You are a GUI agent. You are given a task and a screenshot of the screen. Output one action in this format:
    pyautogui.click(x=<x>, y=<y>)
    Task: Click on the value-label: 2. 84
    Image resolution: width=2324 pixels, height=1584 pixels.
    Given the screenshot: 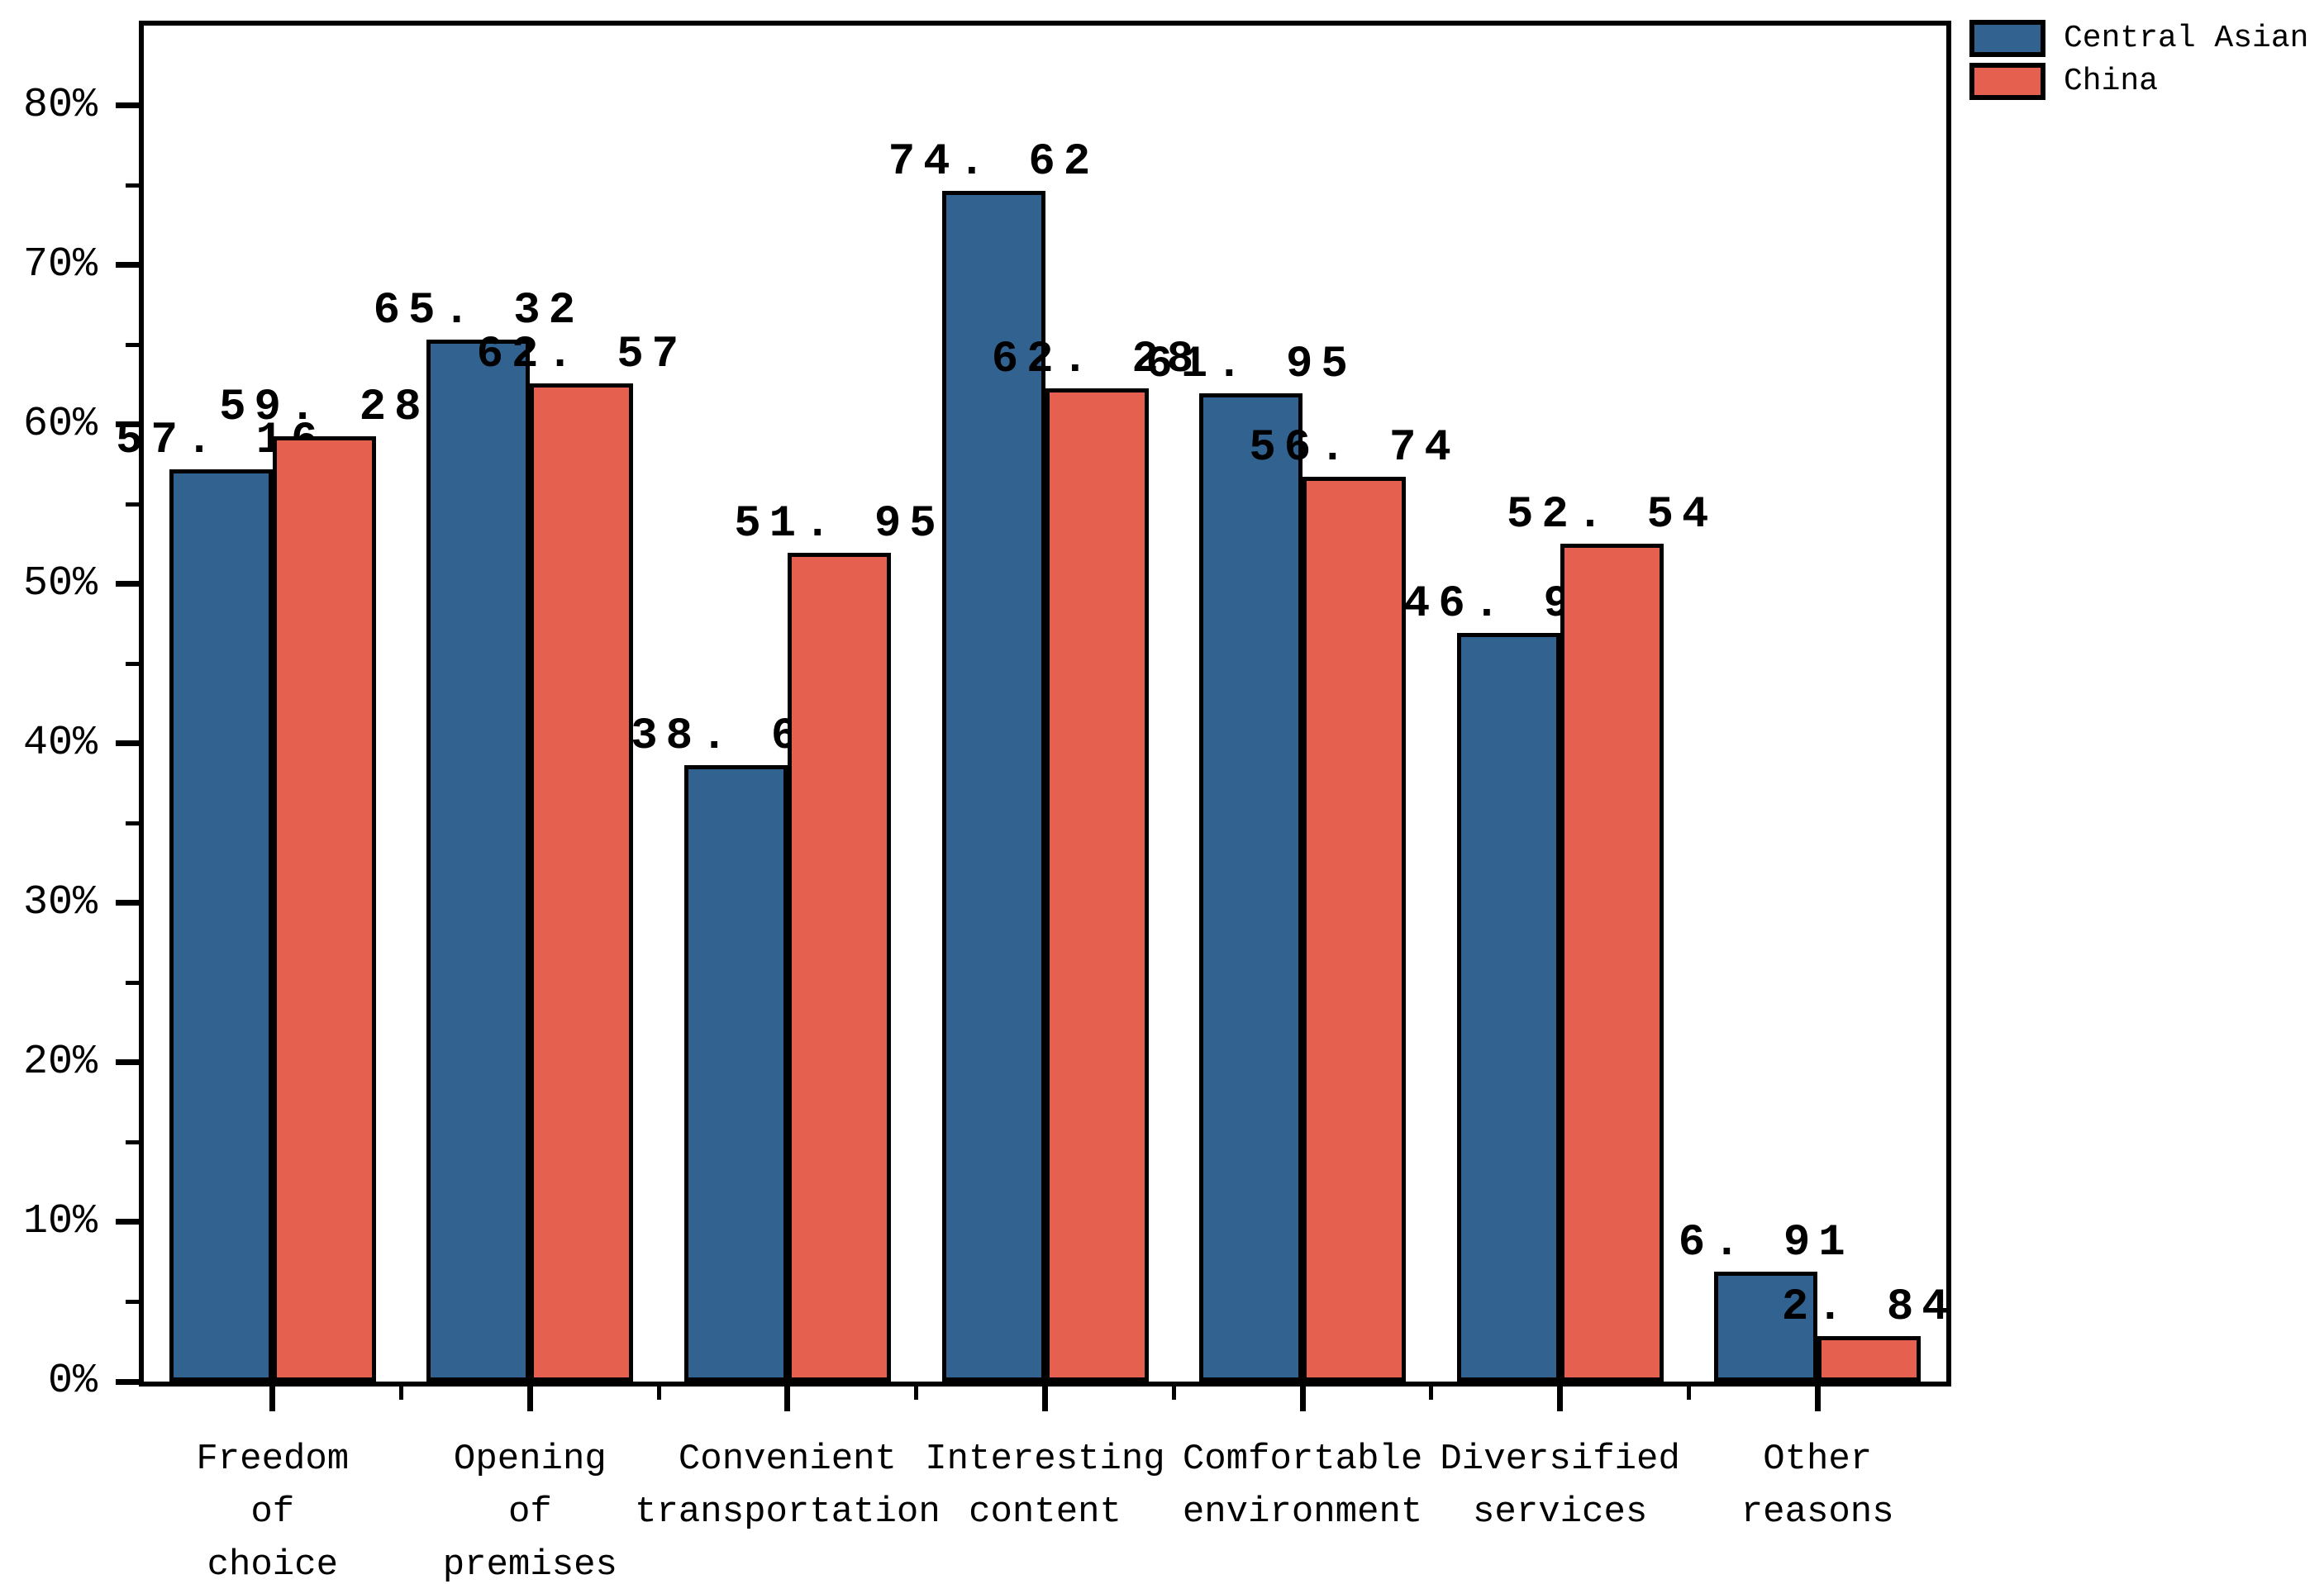 What is the action you would take?
    pyautogui.click(x=1869, y=1308)
    